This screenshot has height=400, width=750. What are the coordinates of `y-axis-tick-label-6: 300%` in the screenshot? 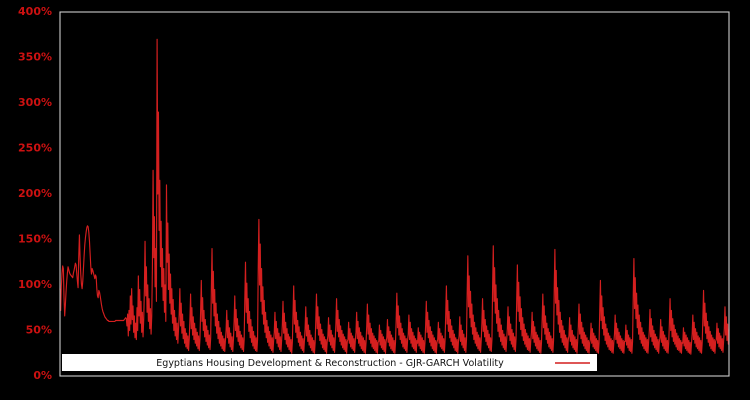 It's located at (35, 102).